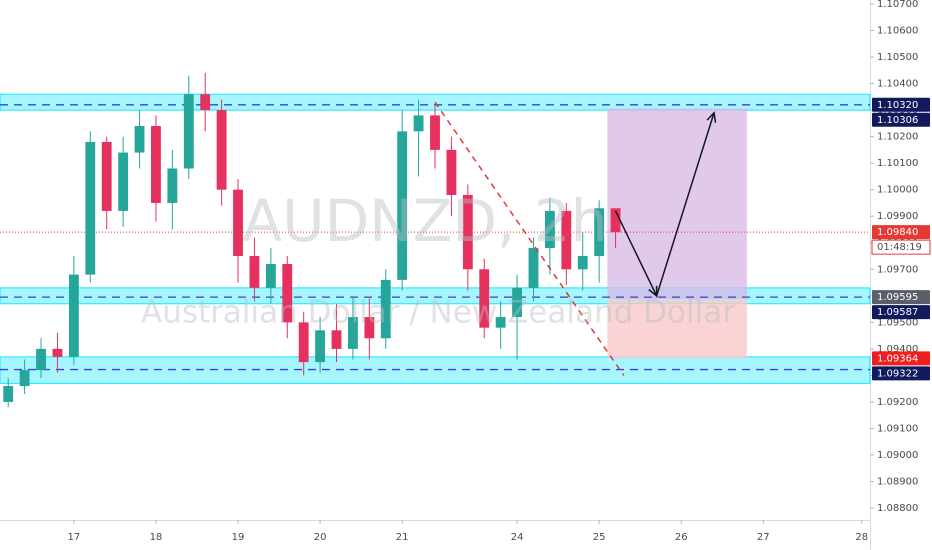 This screenshot has width=932, height=550. I want to click on x-tick-label: 18, so click(156, 537).